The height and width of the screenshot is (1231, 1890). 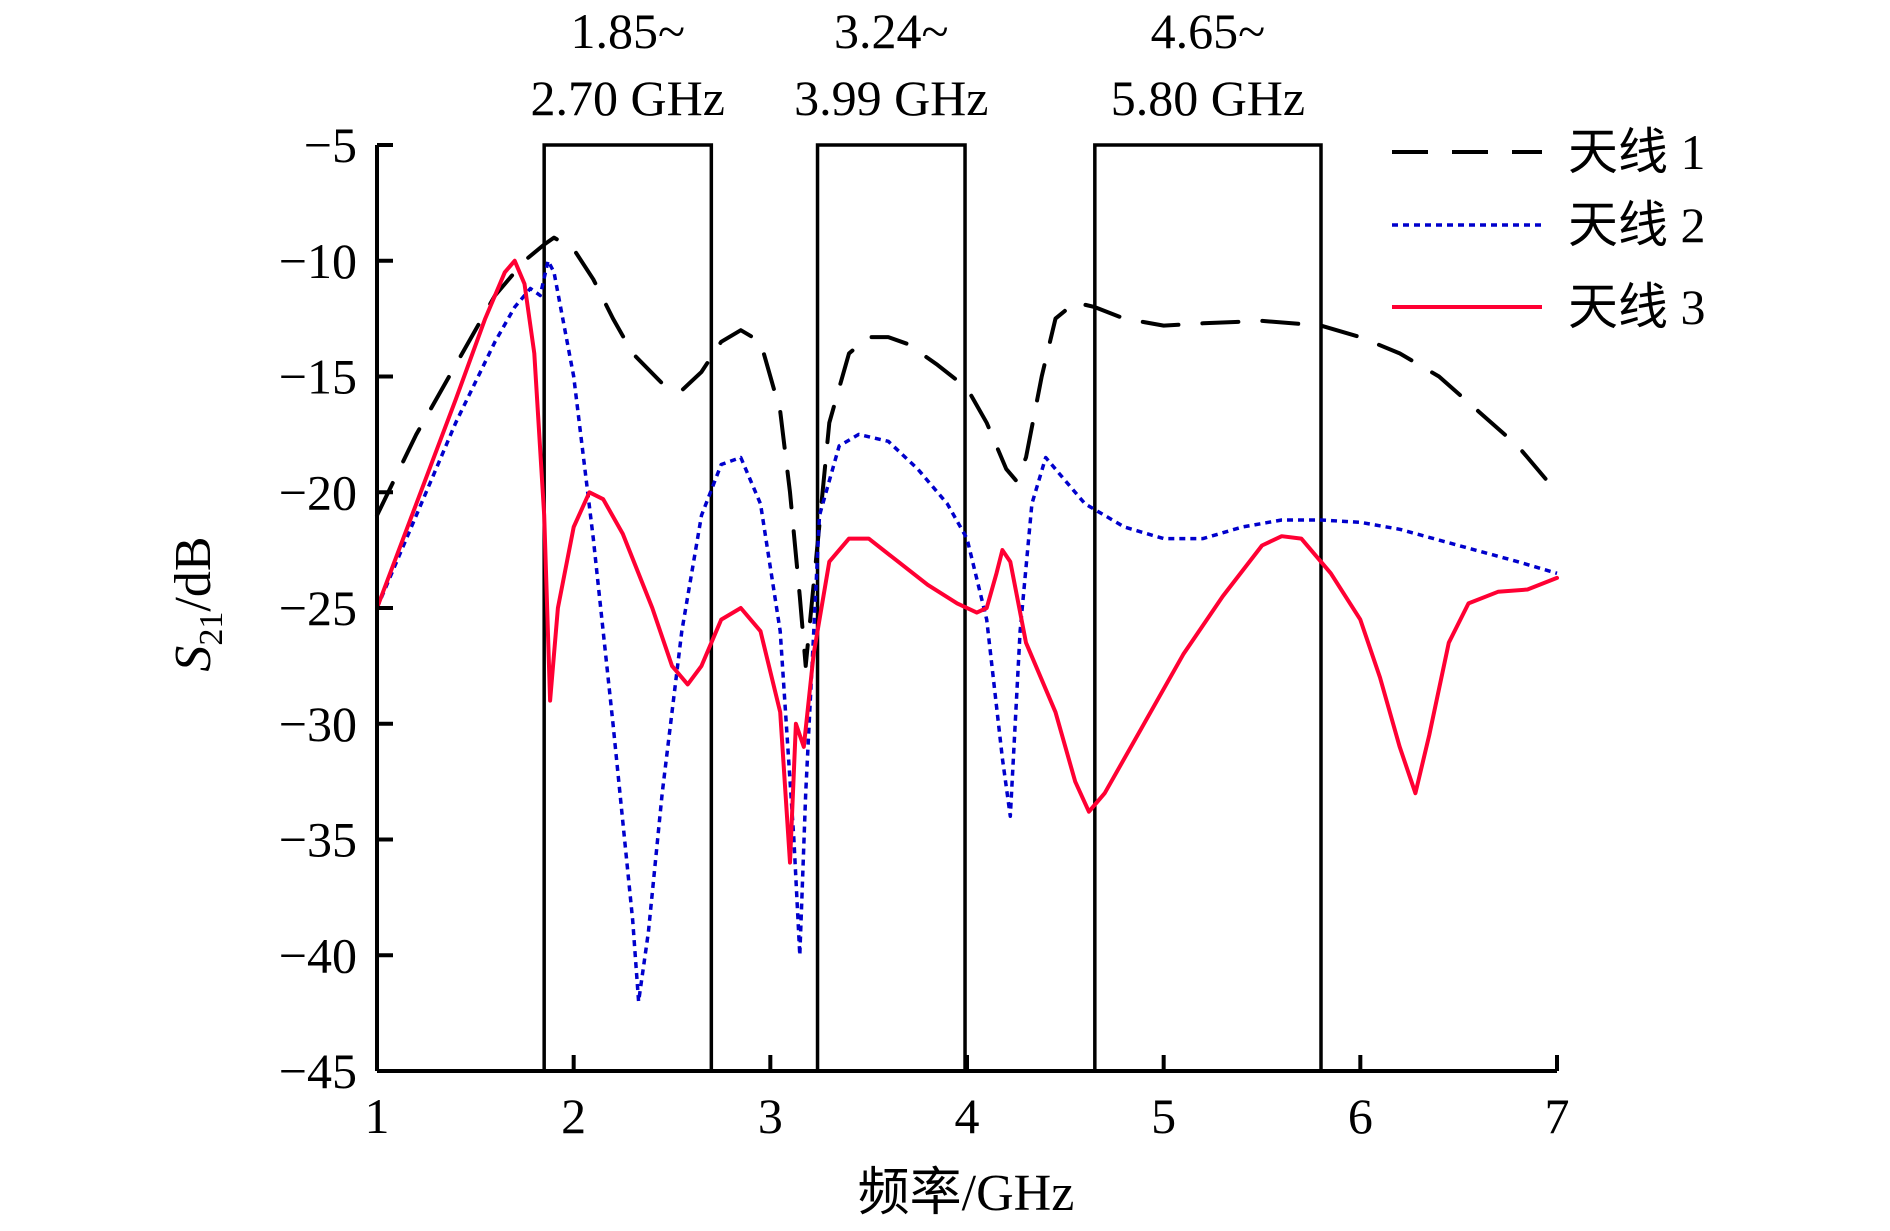 I want to click on y-tick-label: −5, so click(x=330, y=145).